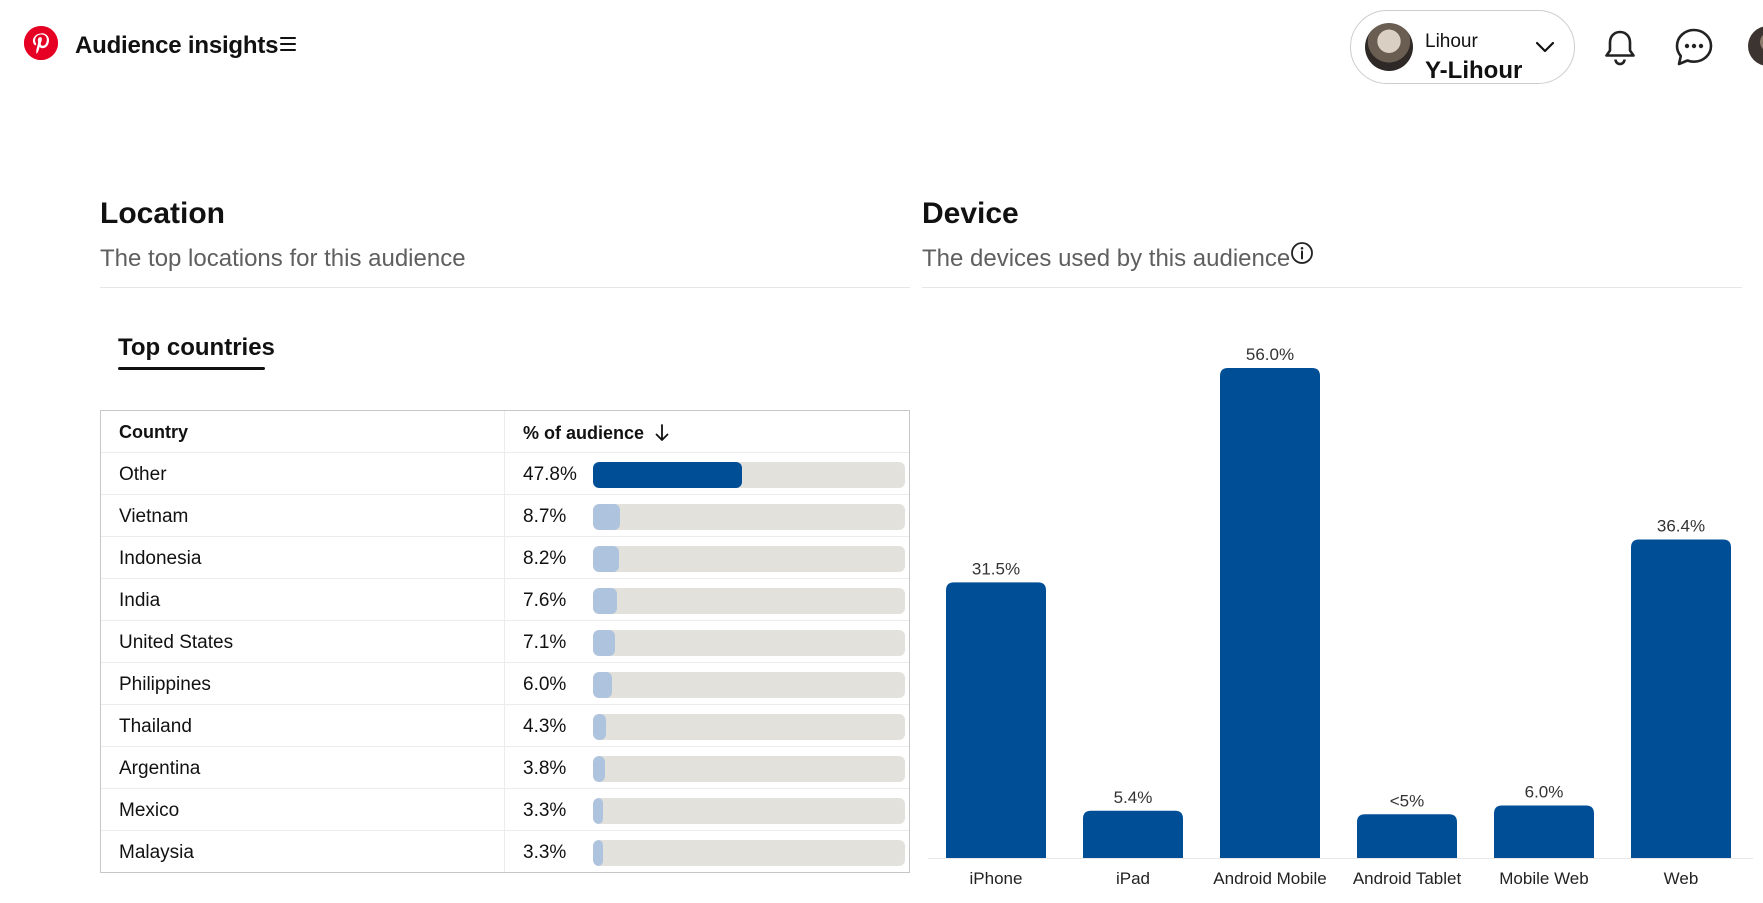  Describe the element at coordinates (584, 433) in the screenshot. I see `column-header-percent: % of audience` at that location.